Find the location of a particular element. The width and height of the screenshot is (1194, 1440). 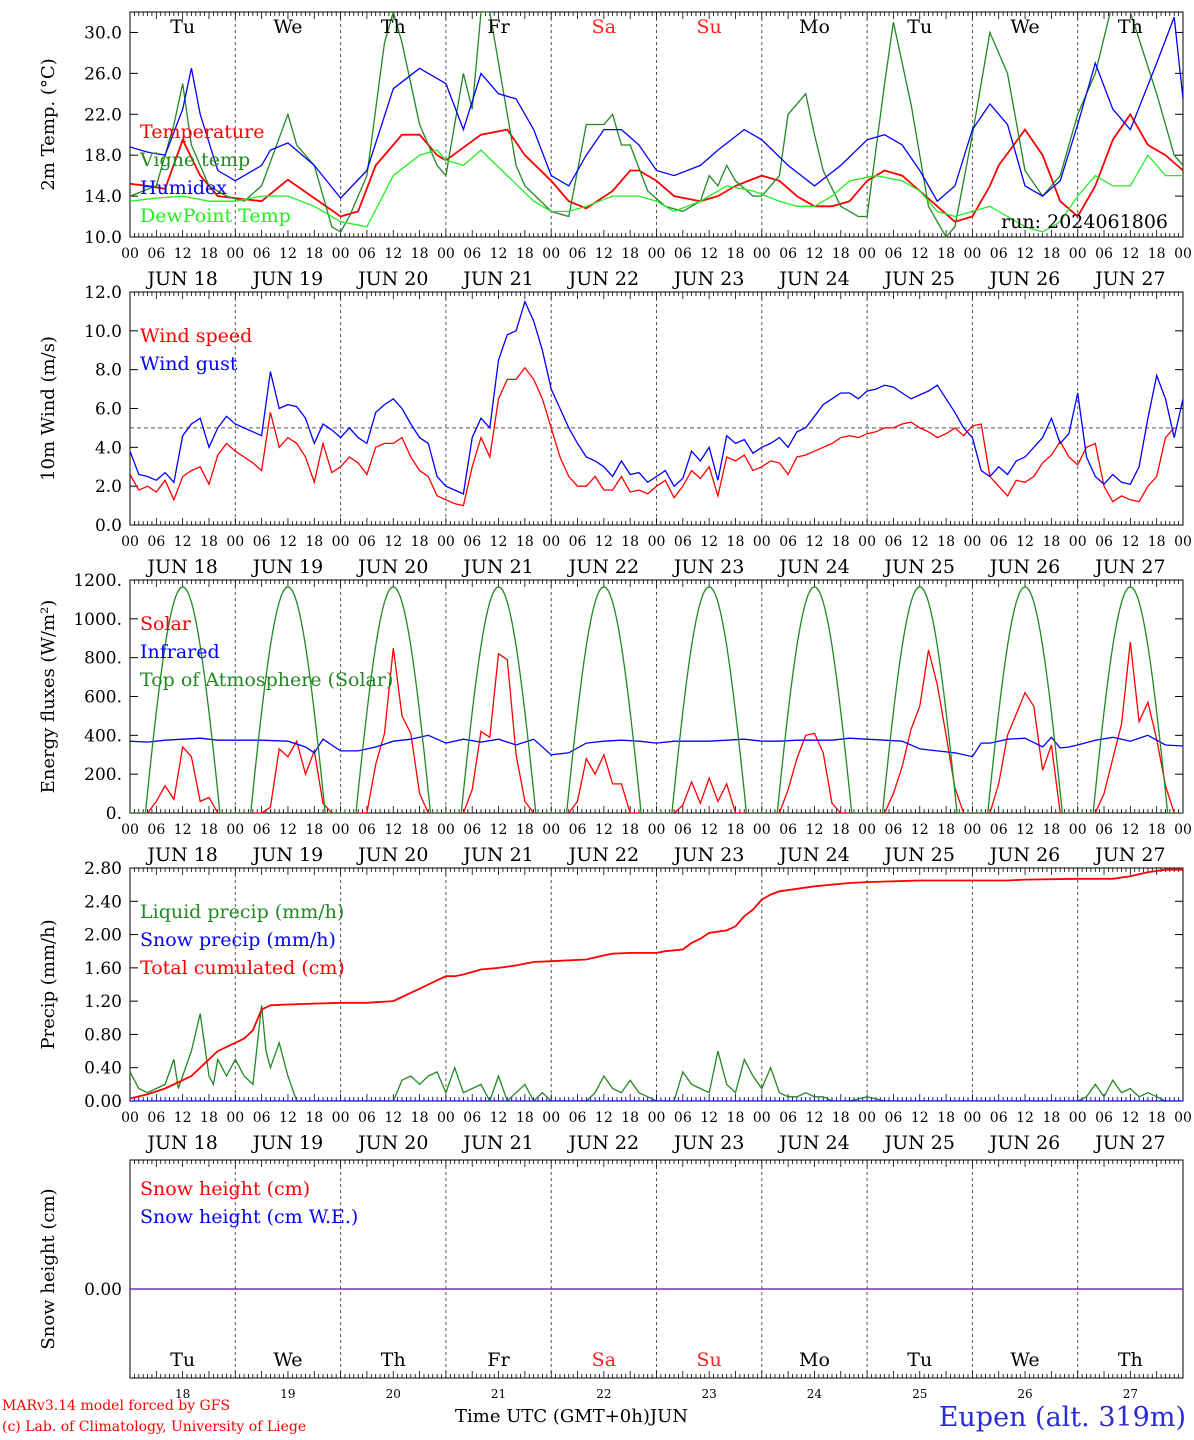

day-number-label: 20 is located at coordinates (393, 1394).